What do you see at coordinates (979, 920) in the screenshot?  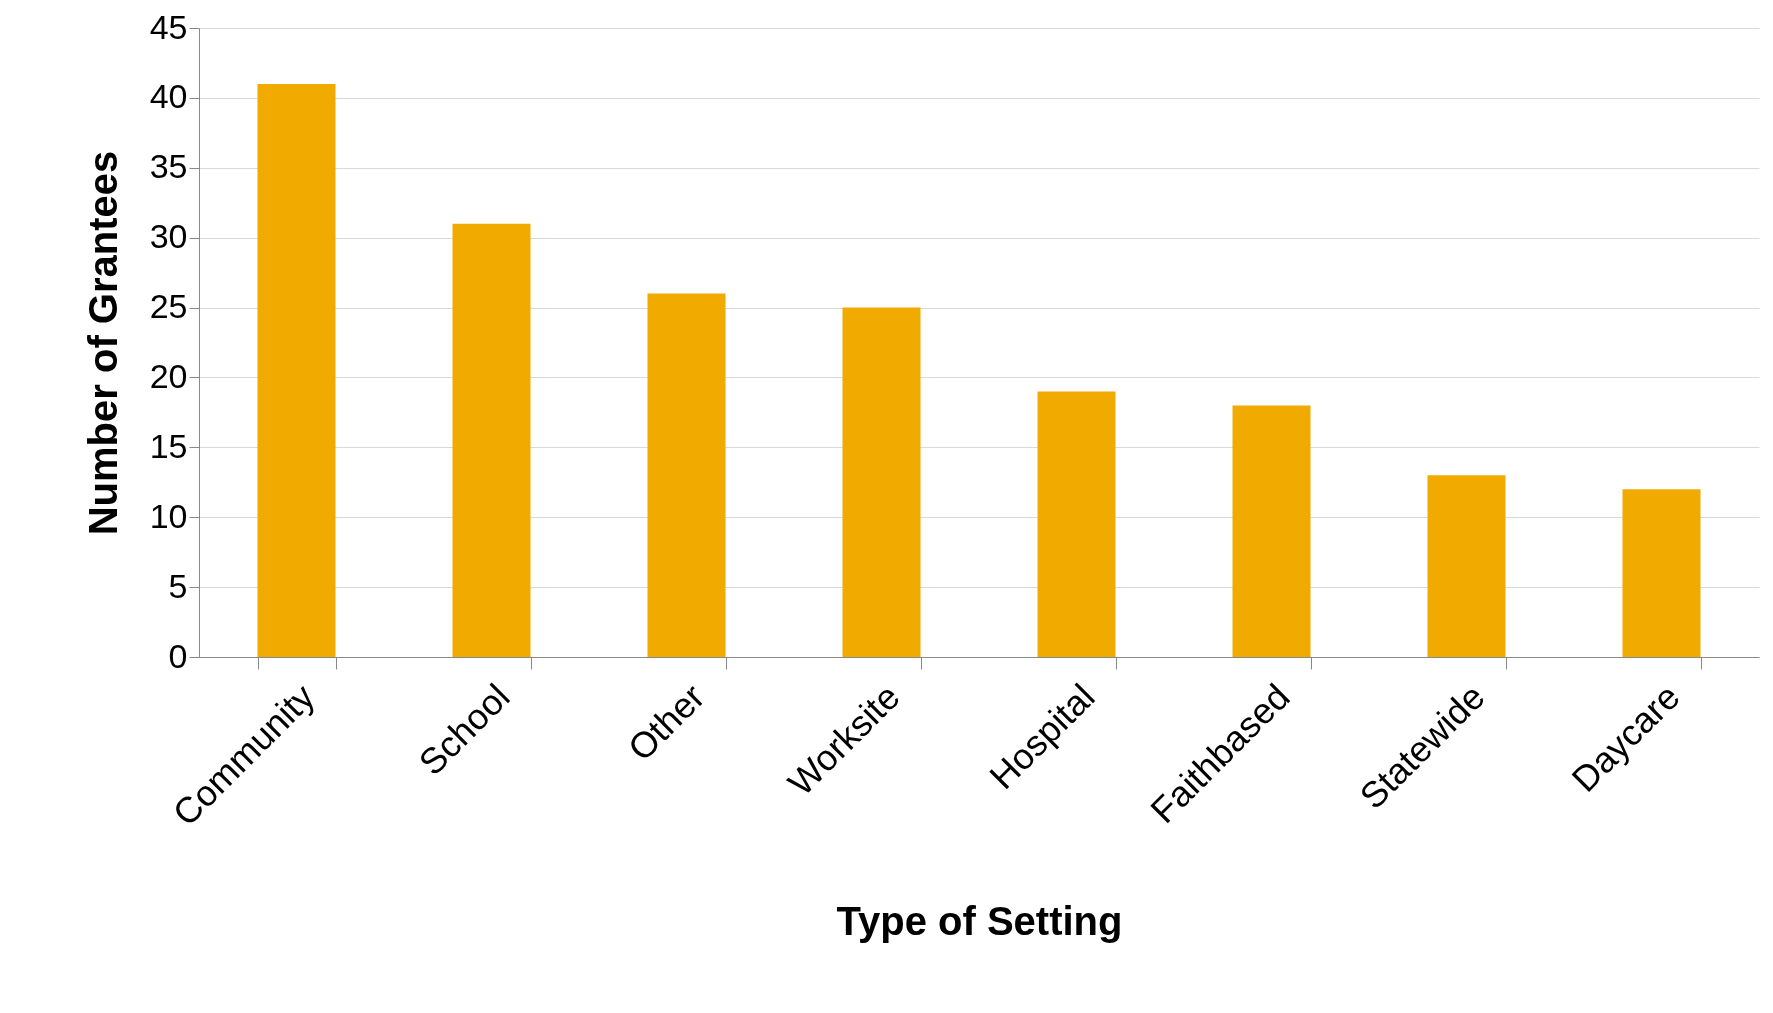 I see `x-axis-title: Type of Setting` at bounding box center [979, 920].